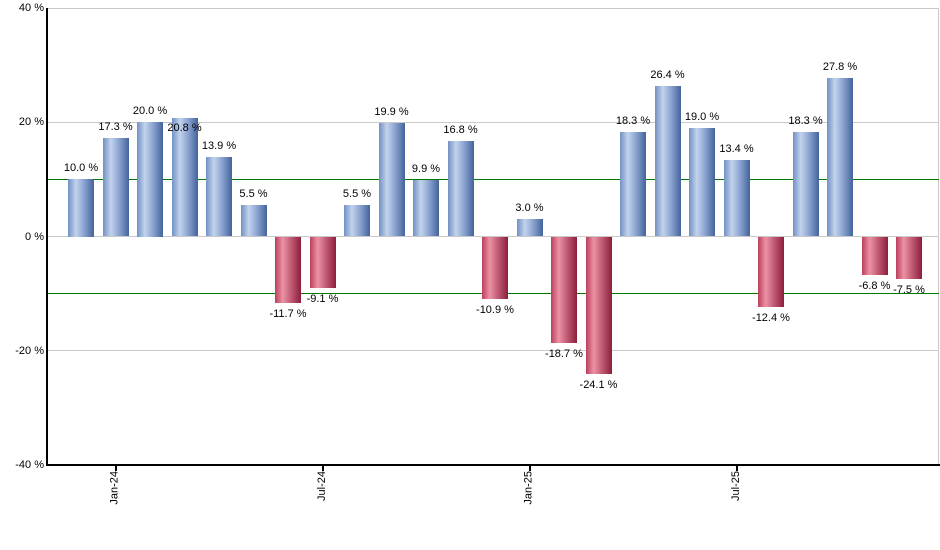 This screenshot has height=550, width=940. Describe the element at coordinates (840, 66) in the screenshot. I see `bar-value-label: 27.8 %` at that location.